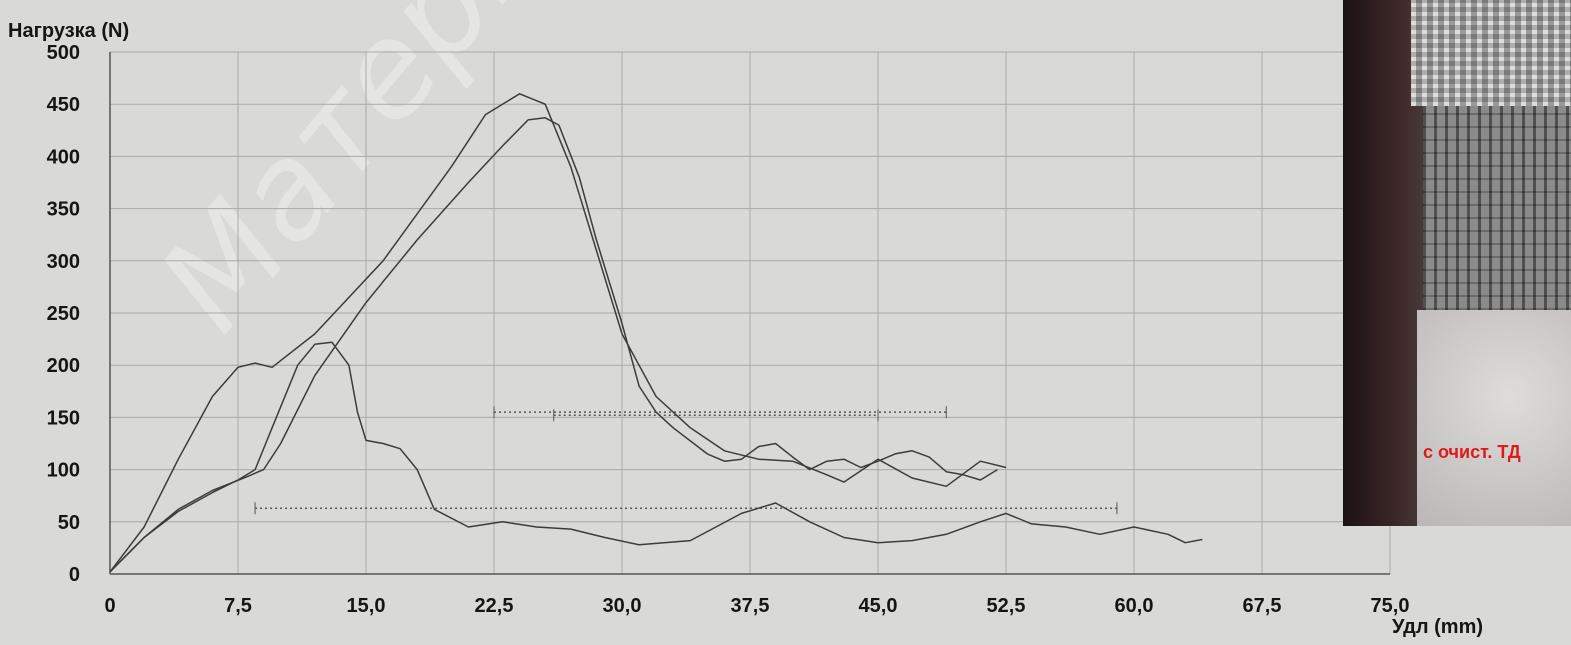 The width and height of the screenshot is (1571, 645). I want to click on y-tick-label: 400, so click(63, 157).